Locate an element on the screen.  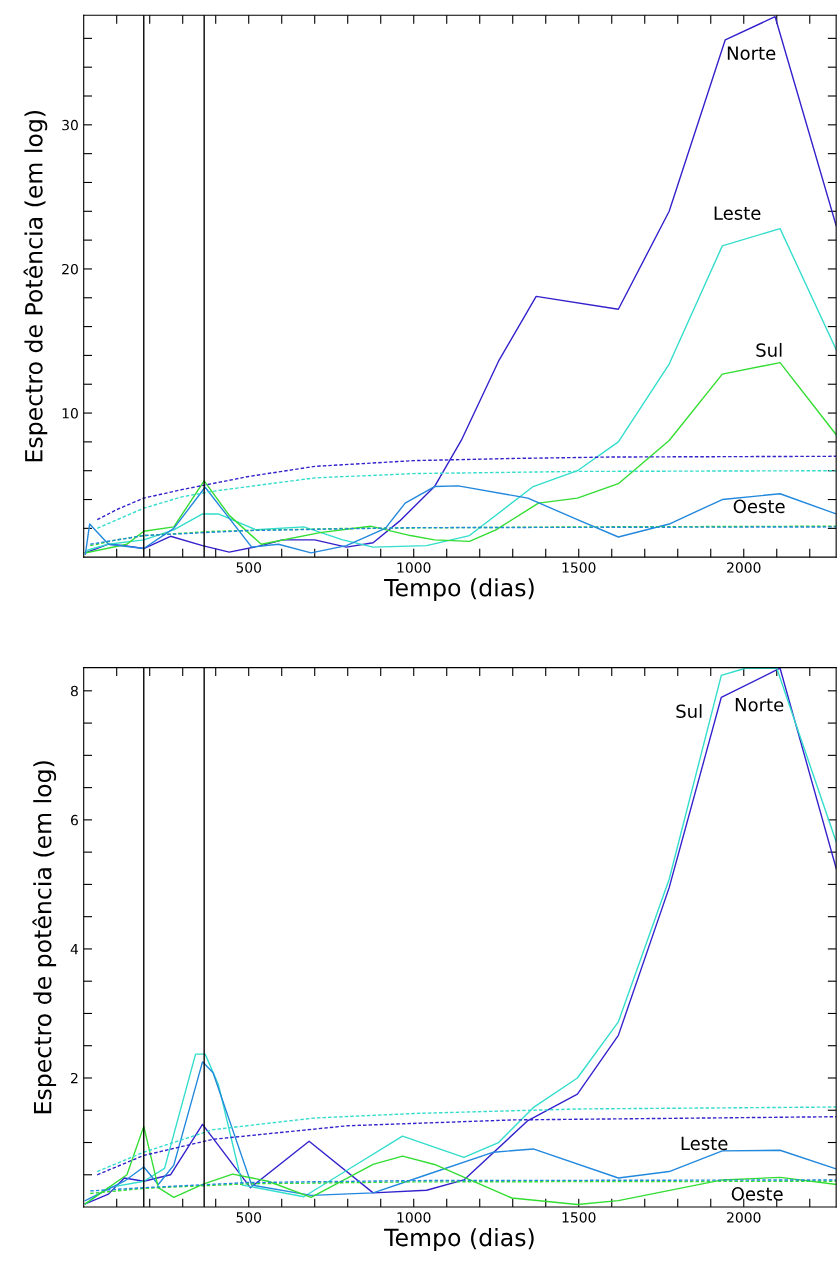
y-tick-label: 4 is located at coordinates (74, 949).